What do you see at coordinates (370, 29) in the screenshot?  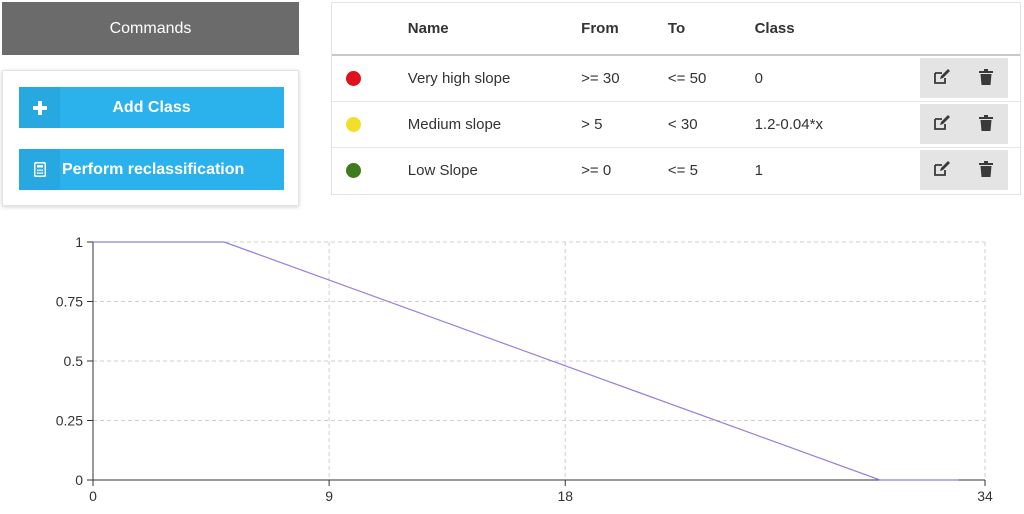 I see `header-color` at bounding box center [370, 29].